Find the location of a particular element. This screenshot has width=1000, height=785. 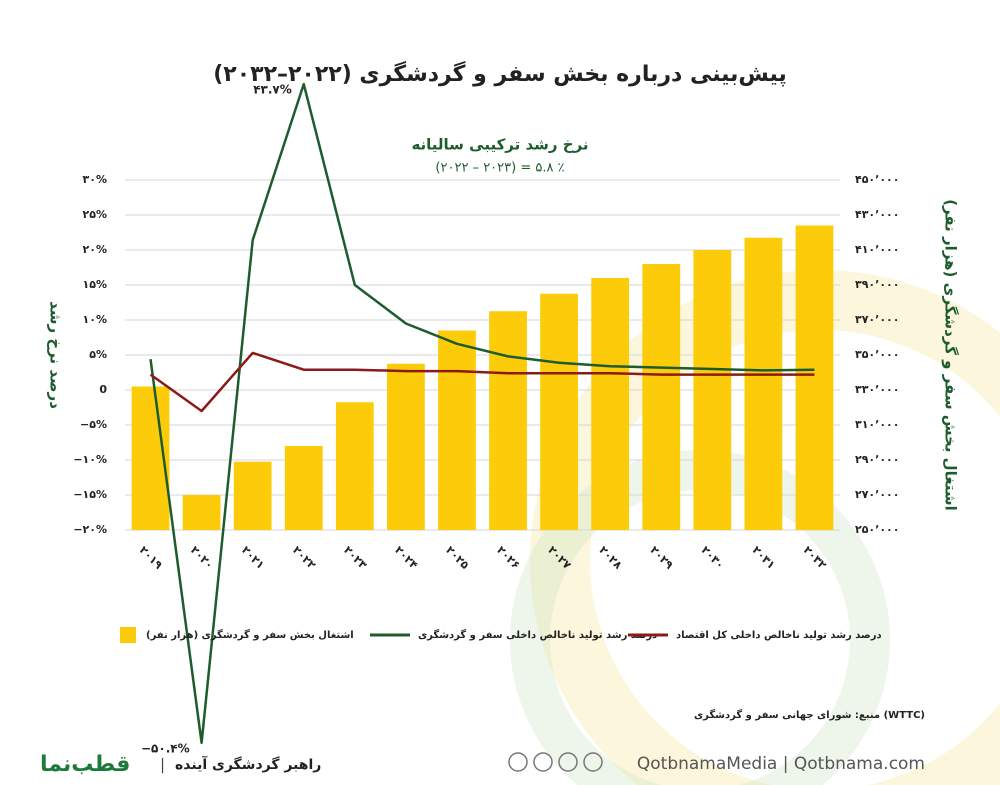

x-tick-label: ۲۰۳۱ is located at coordinates (764, 558).